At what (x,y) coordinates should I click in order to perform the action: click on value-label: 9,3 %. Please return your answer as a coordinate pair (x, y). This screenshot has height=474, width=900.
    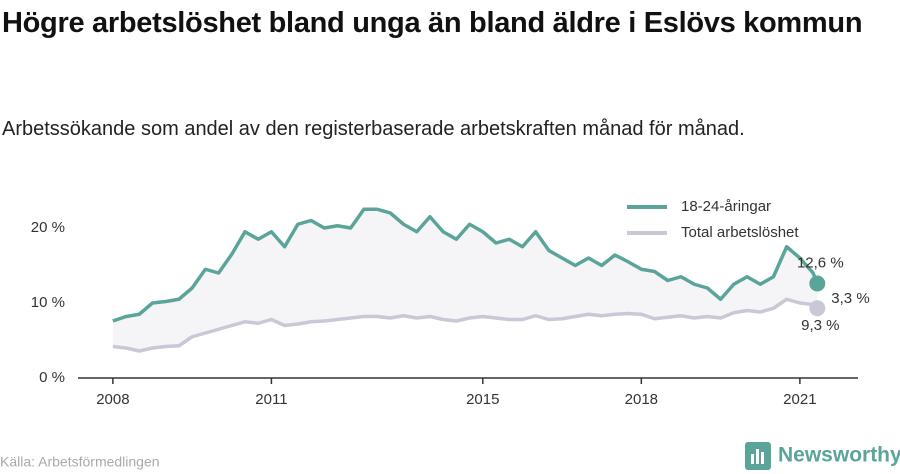
    Looking at the image, I should click on (820, 325).